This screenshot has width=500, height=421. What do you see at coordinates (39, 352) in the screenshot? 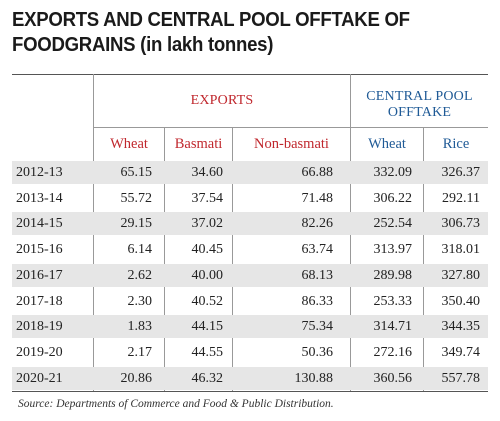
I see `year-cell: 2019-20` at bounding box center [39, 352].